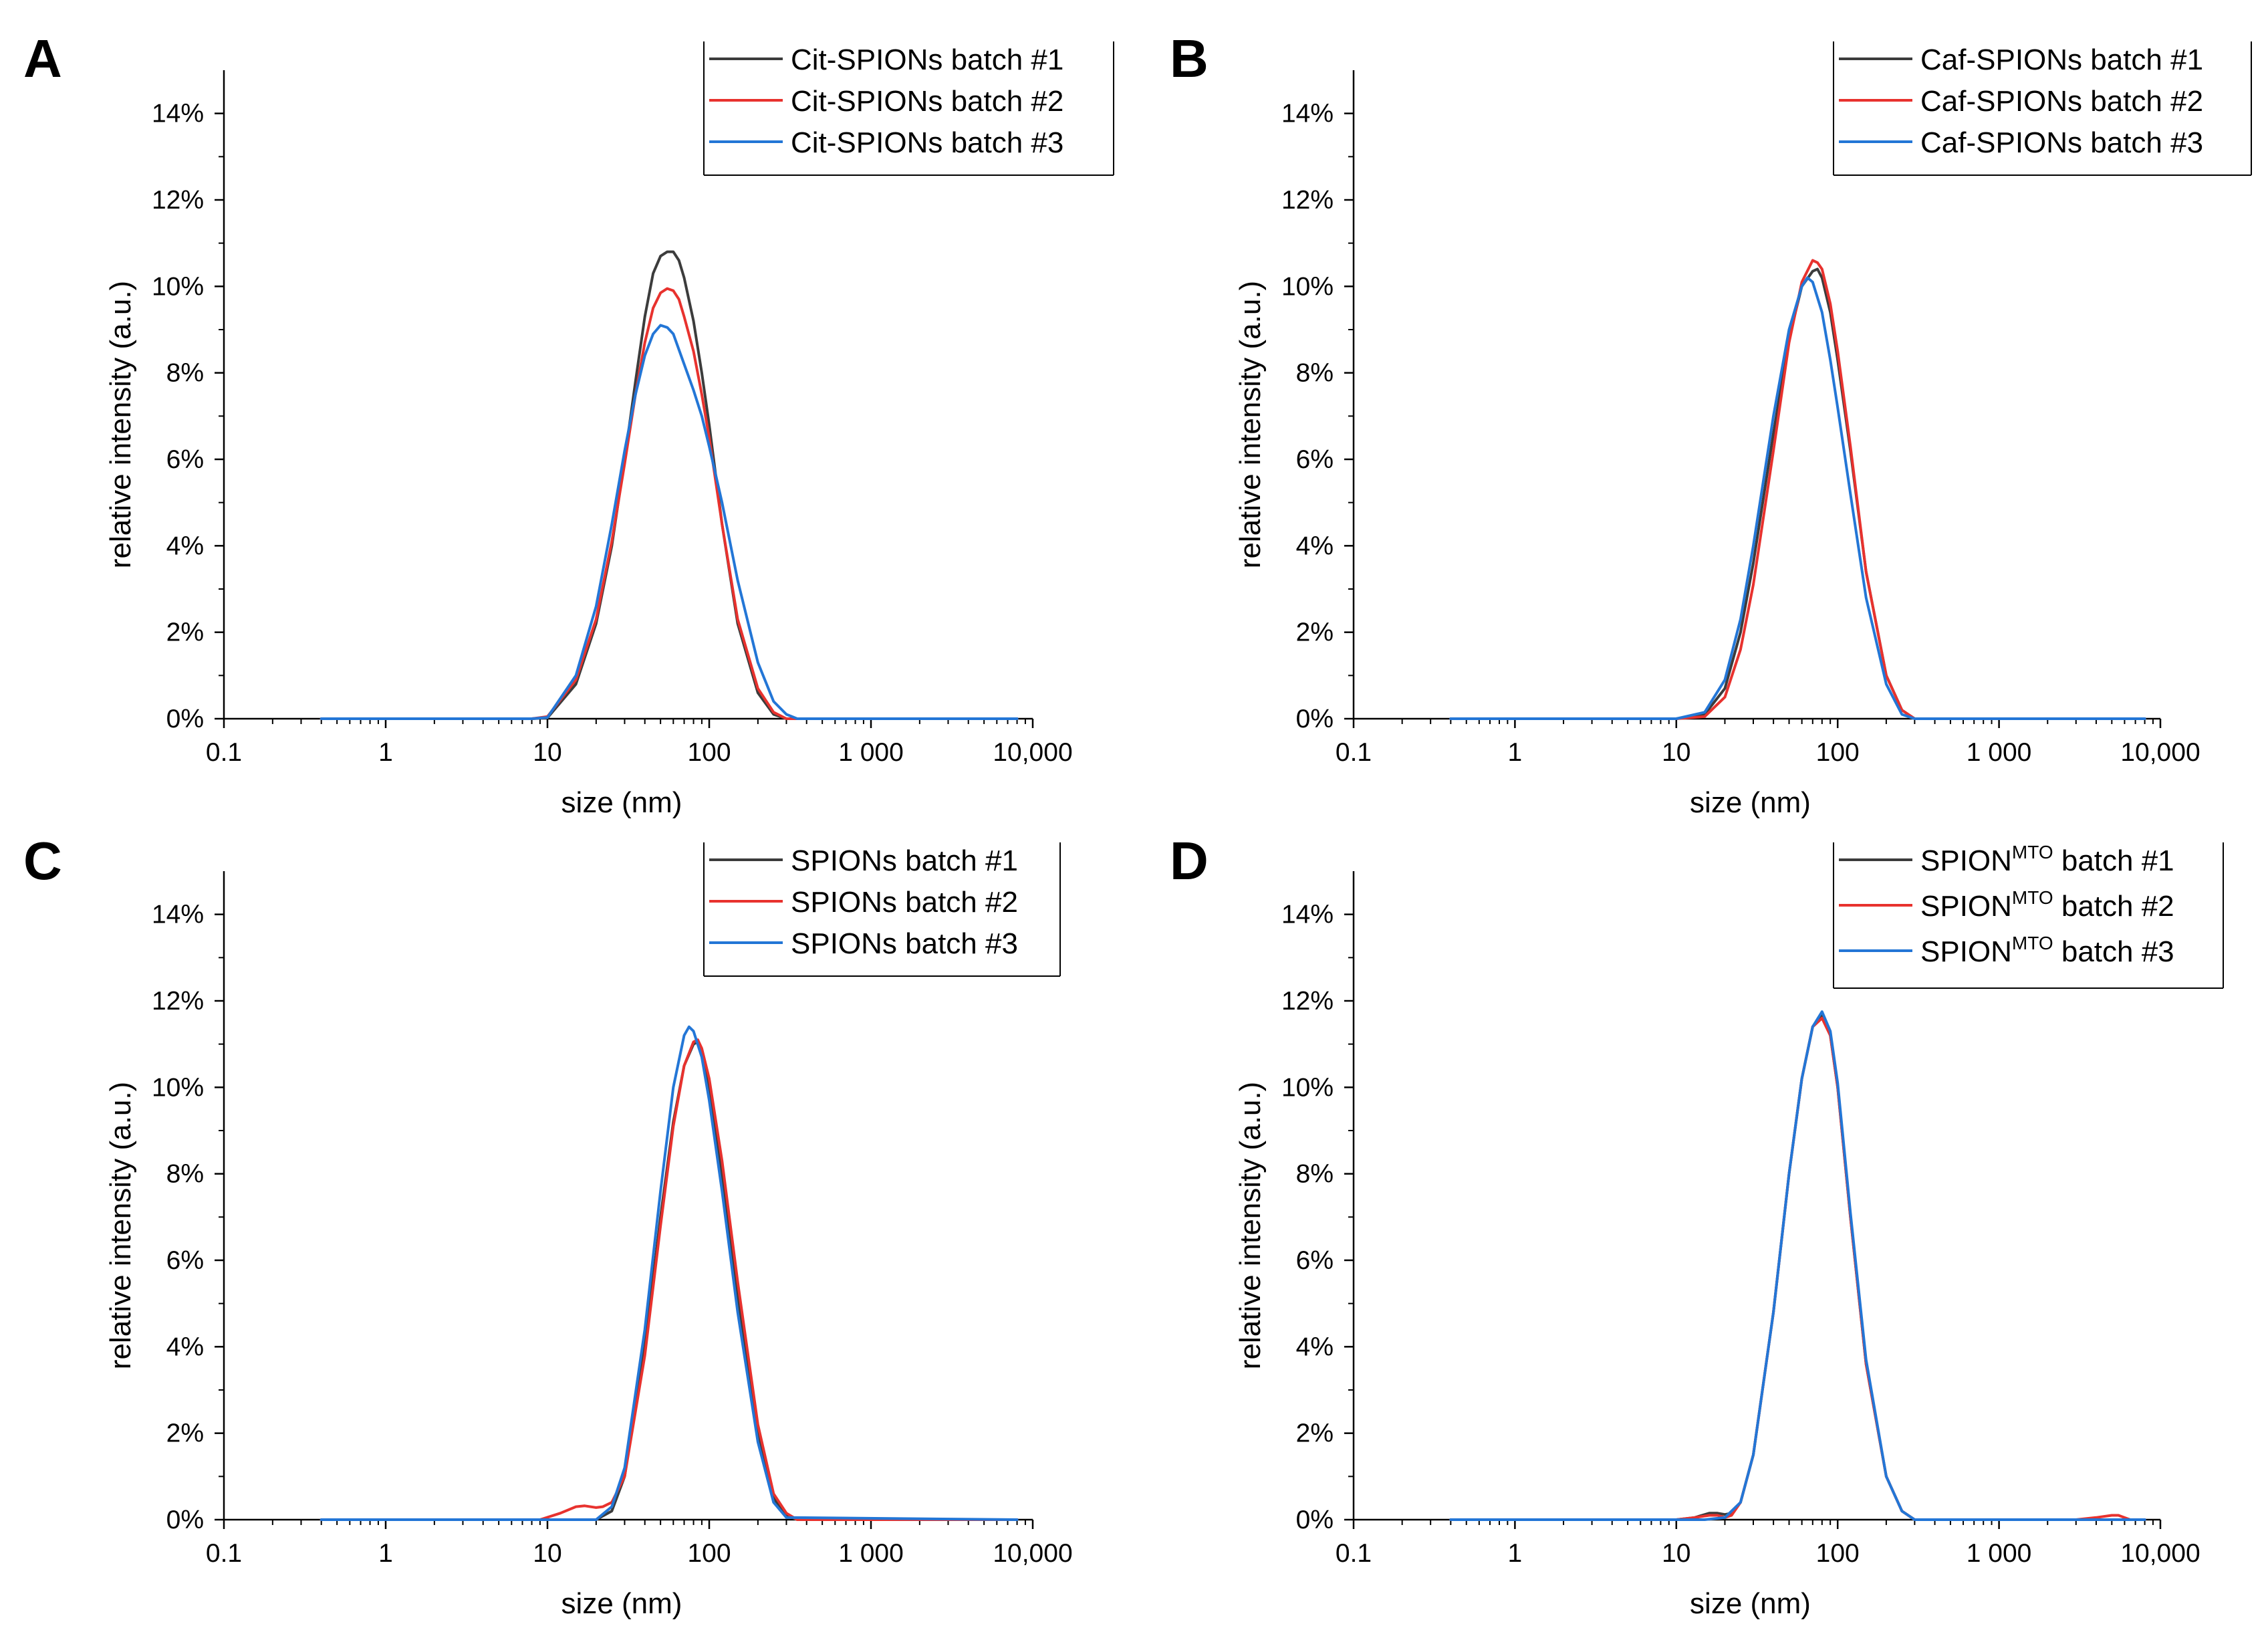 The width and height of the screenshot is (2268, 1634). Describe the element at coordinates (2047, 905) in the screenshot. I see `legend-label-batch-2: SPIONMTO batch #2` at that location.